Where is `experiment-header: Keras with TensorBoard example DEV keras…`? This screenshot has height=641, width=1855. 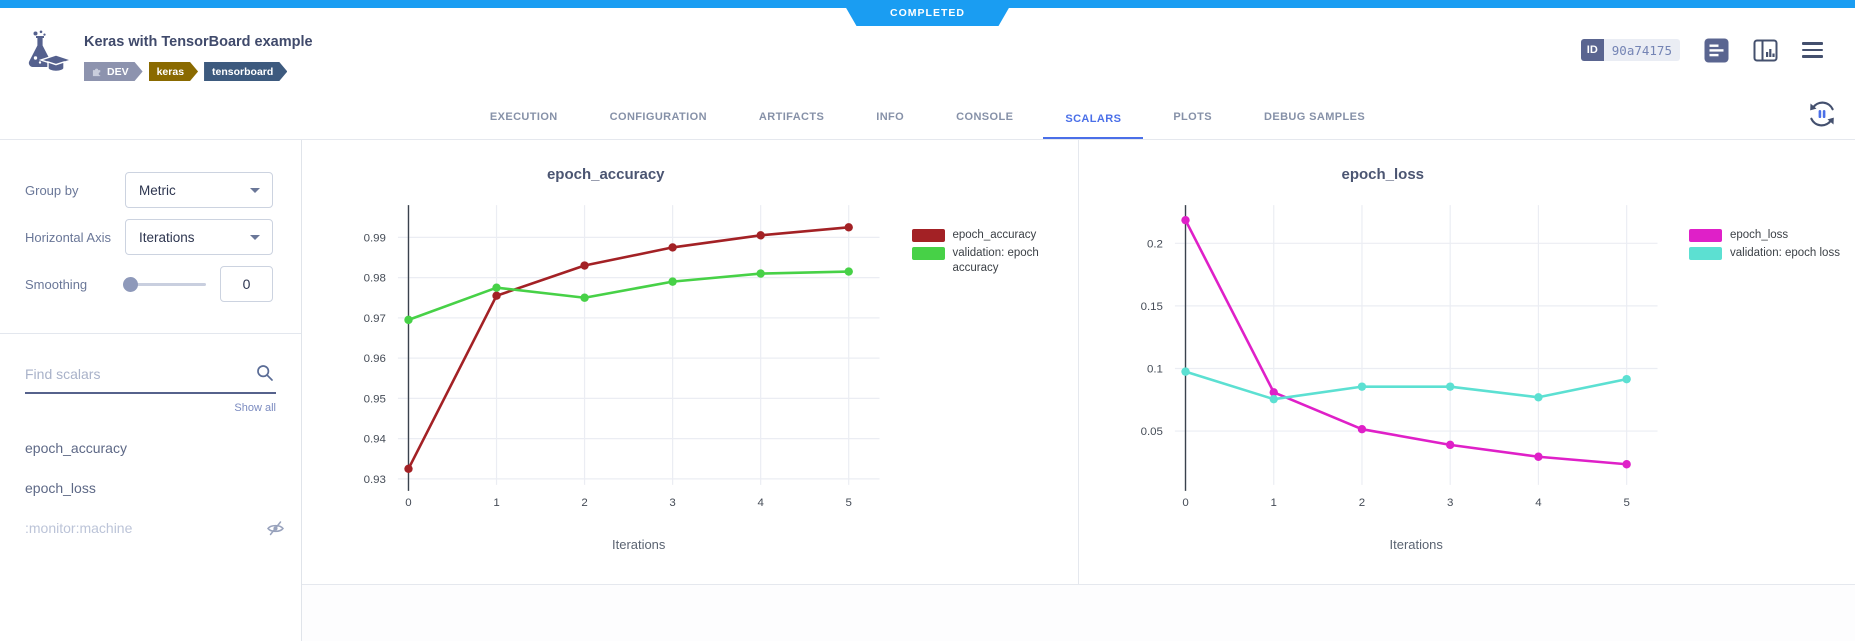 experiment-header: Keras with TensorBoard example DEV keras… is located at coordinates (927, 49).